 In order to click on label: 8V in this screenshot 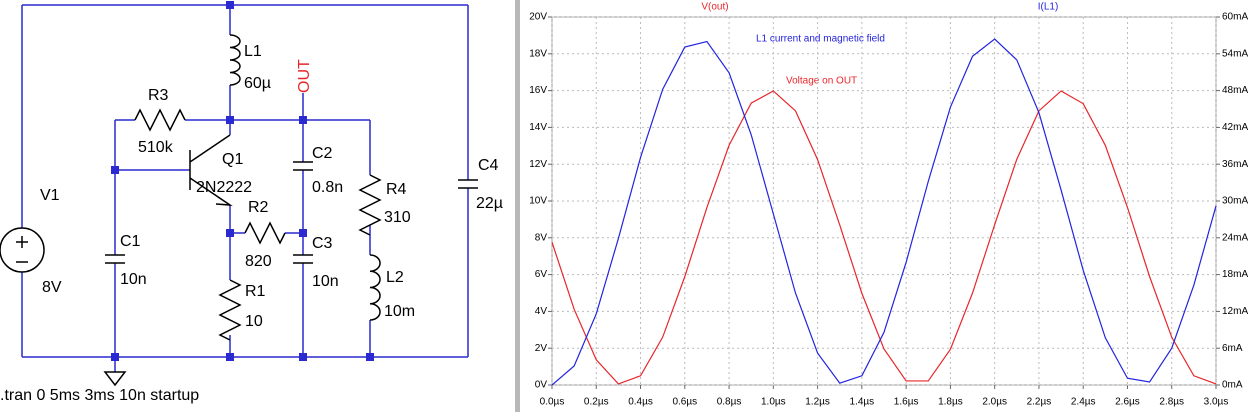, I will do `click(52, 287)`.